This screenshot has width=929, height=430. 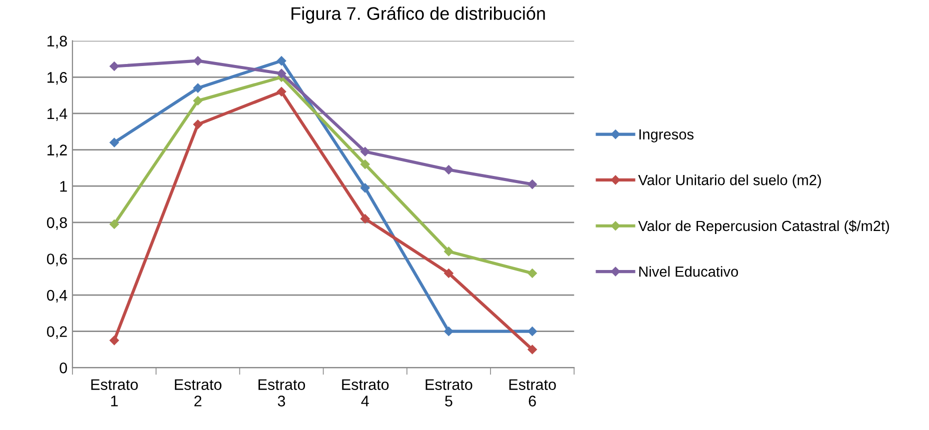 What do you see at coordinates (418, 15) in the screenshot?
I see `chart-title: Figura 7. Gráfico de distribución` at bounding box center [418, 15].